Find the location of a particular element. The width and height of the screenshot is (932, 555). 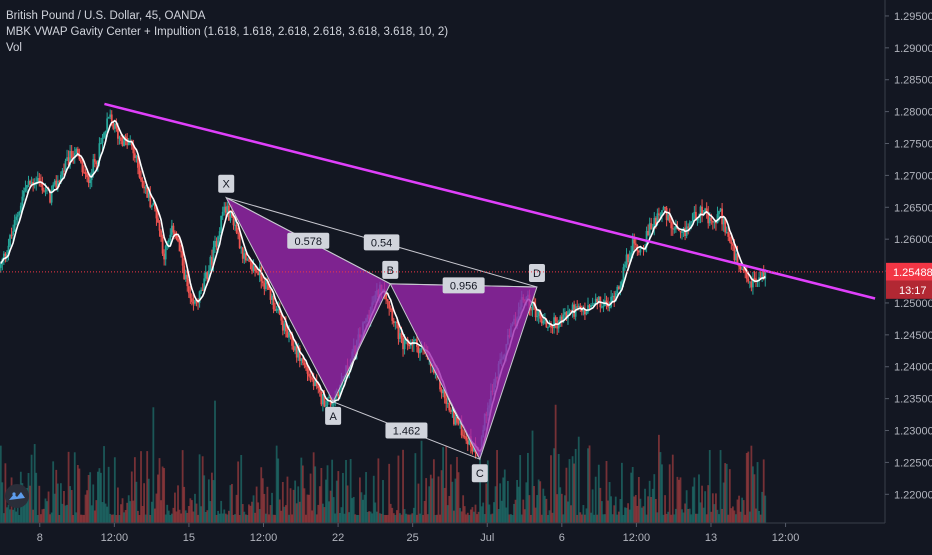

volume-title: Vol is located at coordinates (14, 48).